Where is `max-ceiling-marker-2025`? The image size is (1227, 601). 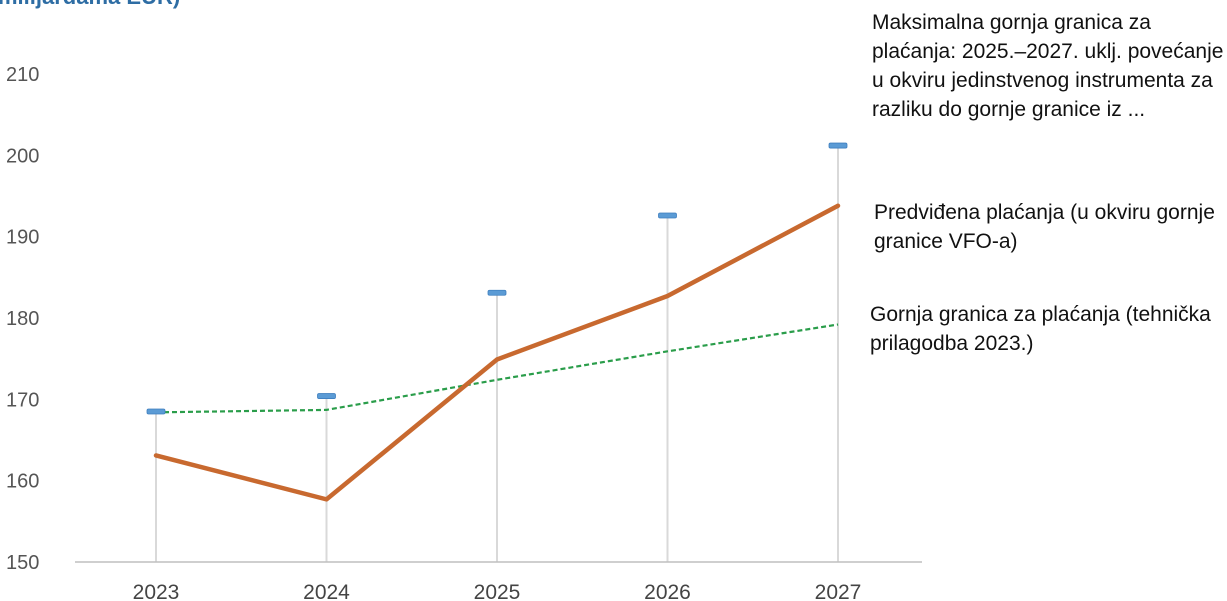
max-ceiling-marker-2025 is located at coordinates (497, 292).